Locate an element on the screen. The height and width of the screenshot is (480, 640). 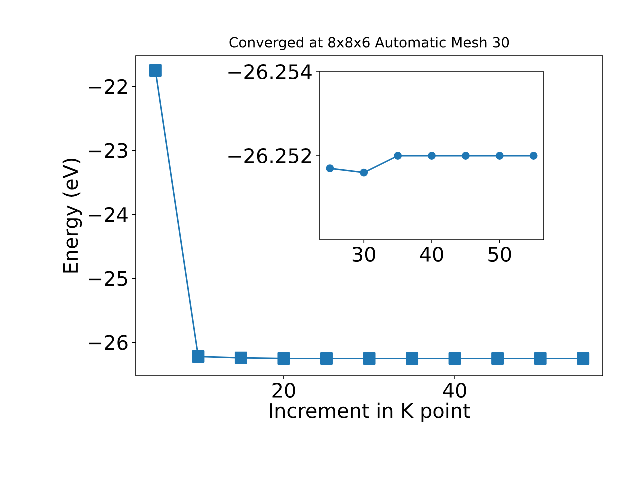
y-tick-label: −25 is located at coordinates (108, 278).